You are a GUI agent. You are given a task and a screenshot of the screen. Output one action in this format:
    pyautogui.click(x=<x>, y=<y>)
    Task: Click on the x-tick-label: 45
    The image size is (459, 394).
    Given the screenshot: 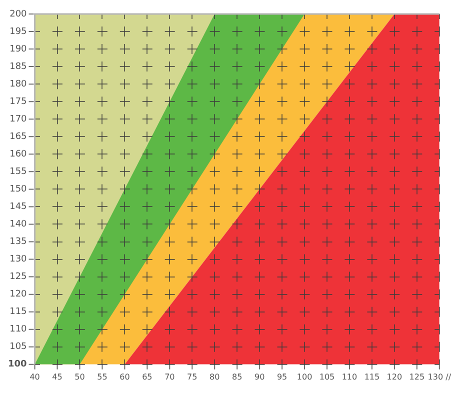 What is the action you would take?
    pyautogui.click(x=57, y=377)
    